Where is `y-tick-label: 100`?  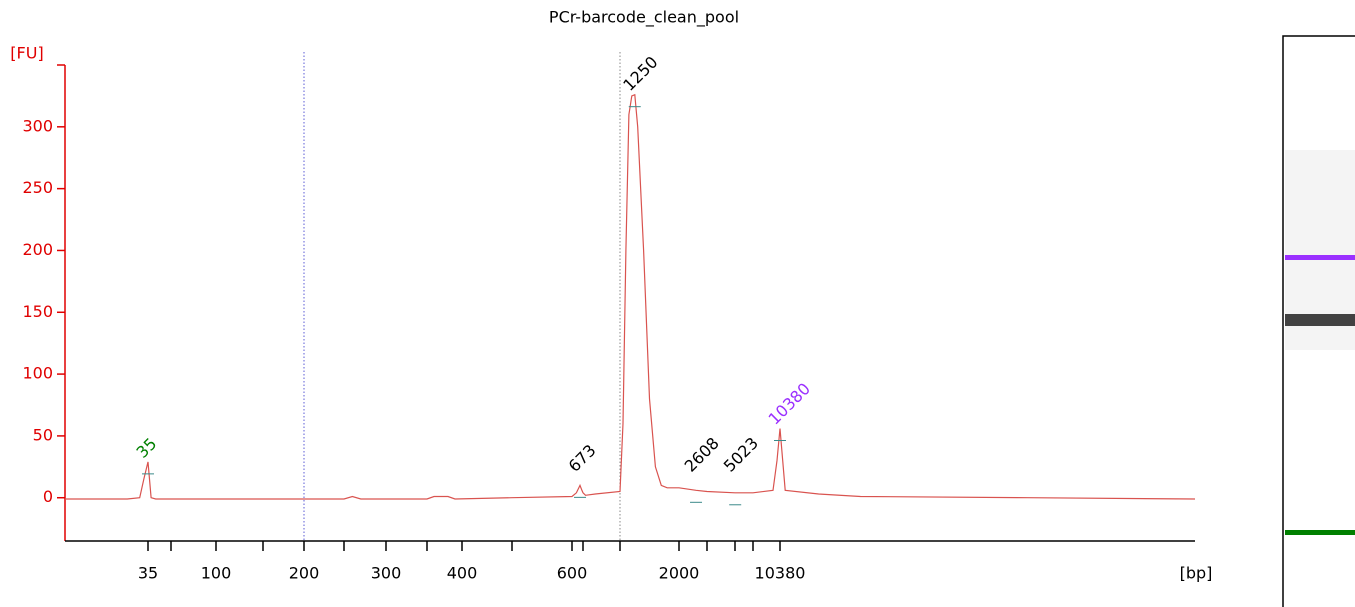
y-tick-label: 100 is located at coordinates (37, 373).